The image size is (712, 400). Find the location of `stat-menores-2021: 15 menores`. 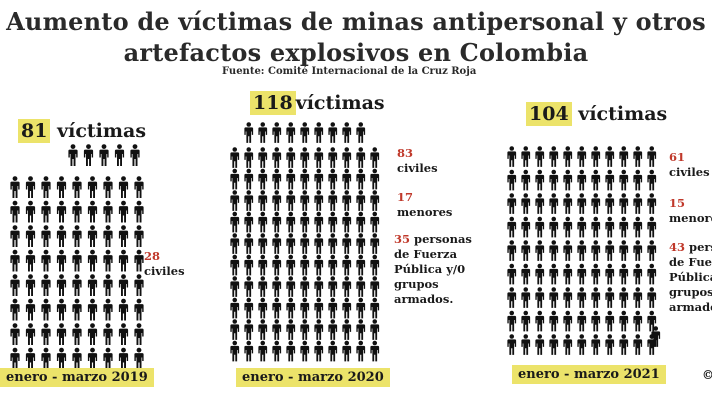

stat-menores-2021: 15 menores is located at coordinates (690, 211).